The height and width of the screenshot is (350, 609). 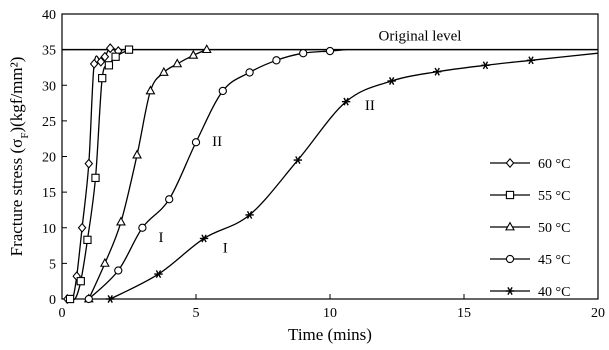 What do you see at coordinates (49, 51) in the screenshot?
I see `y-tick-label: 35` at bounding box center [49, 51].